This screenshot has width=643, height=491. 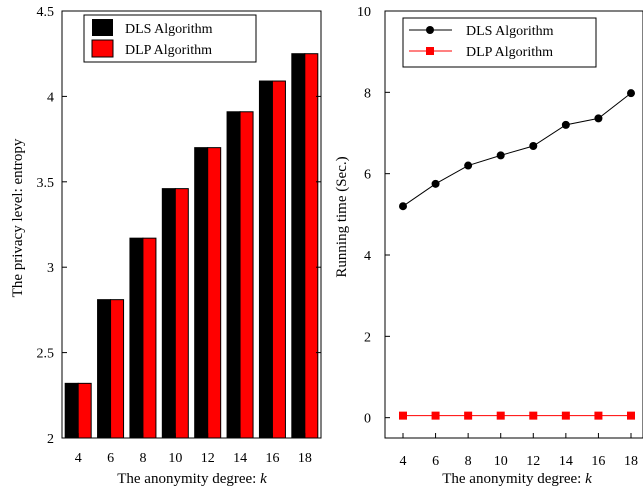 I want to click on privacy-y-tick-label: 2, so click(x=50, y=439).